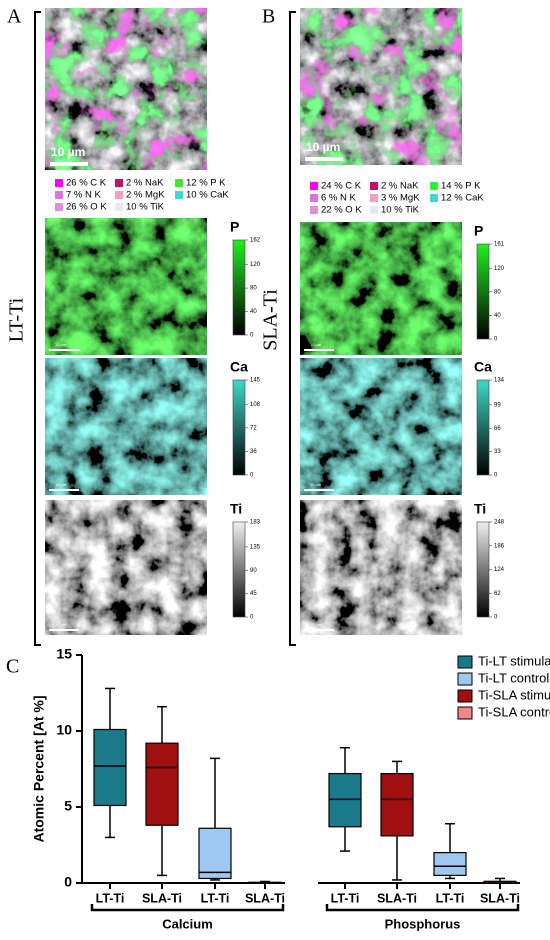 The width and height of the screenshot is (550, 940). I want to click on legend-text: 26 % O K, so click(86, 207).